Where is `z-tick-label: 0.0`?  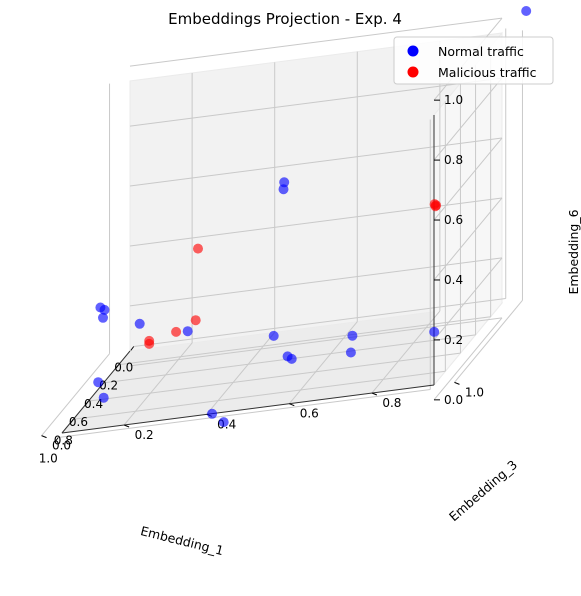 z-tick-label: 0.0 is located at coordinates (453, 400).